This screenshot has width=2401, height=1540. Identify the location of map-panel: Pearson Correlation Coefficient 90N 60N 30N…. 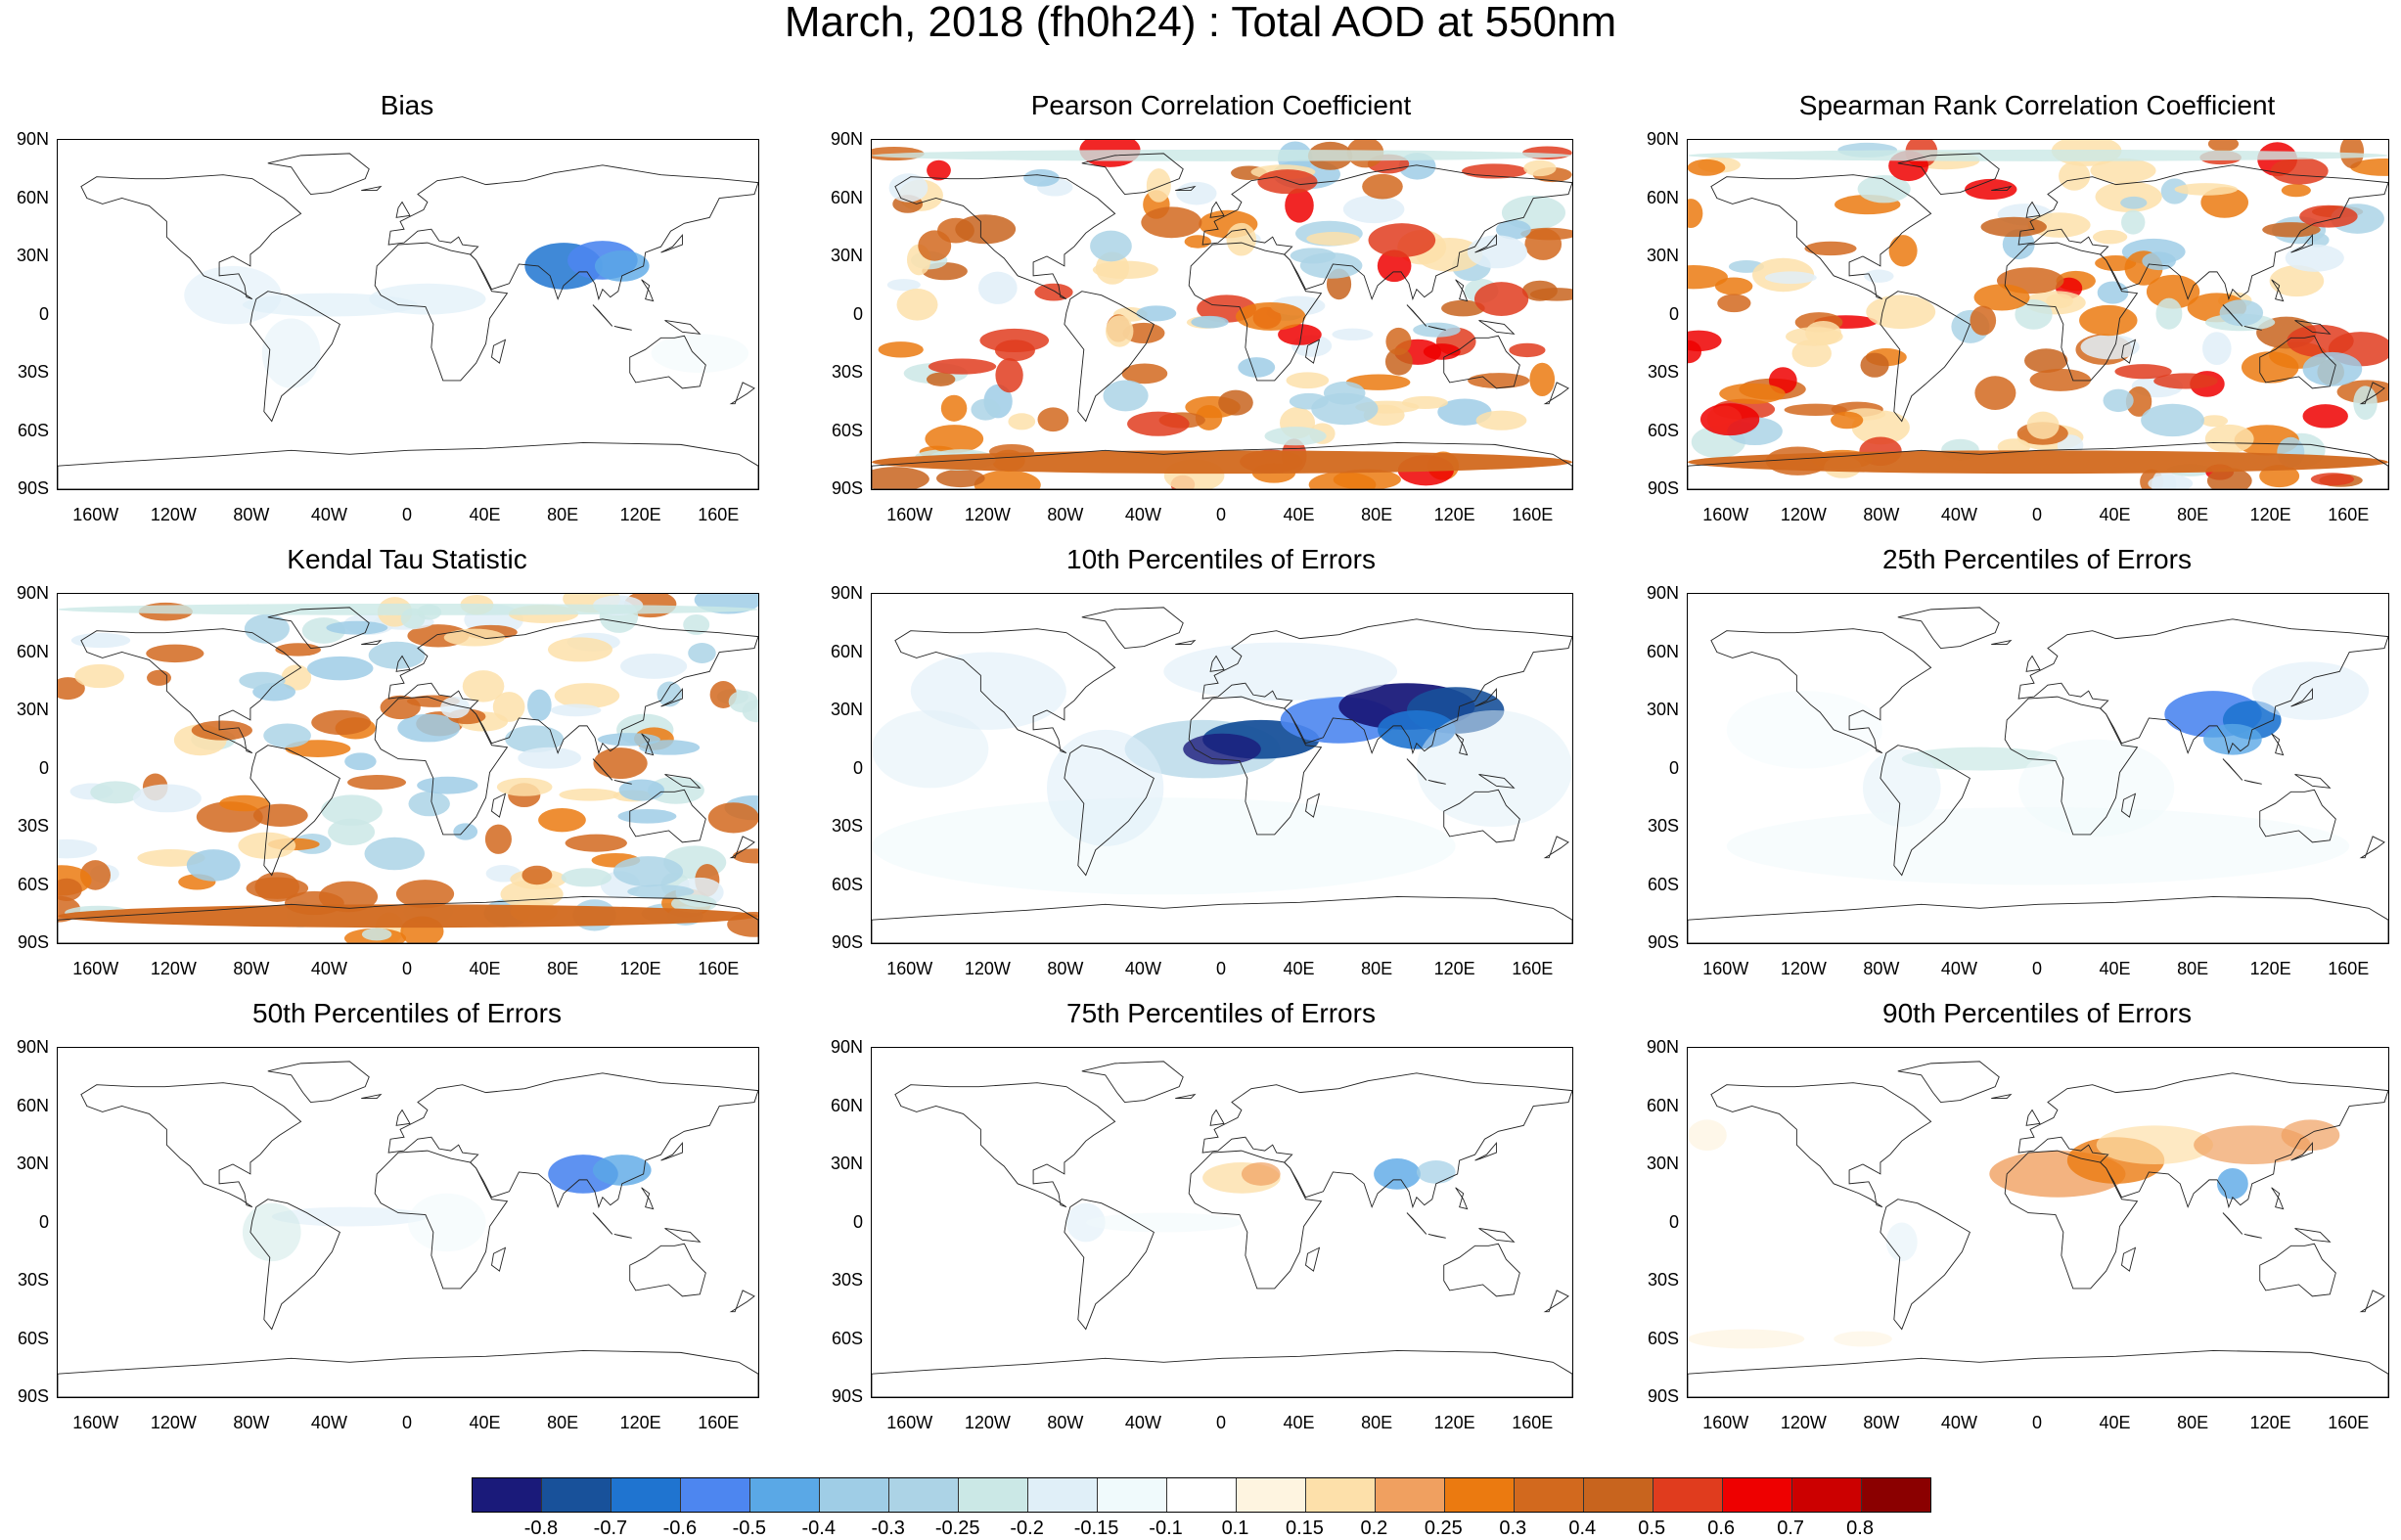
(1202, 323).